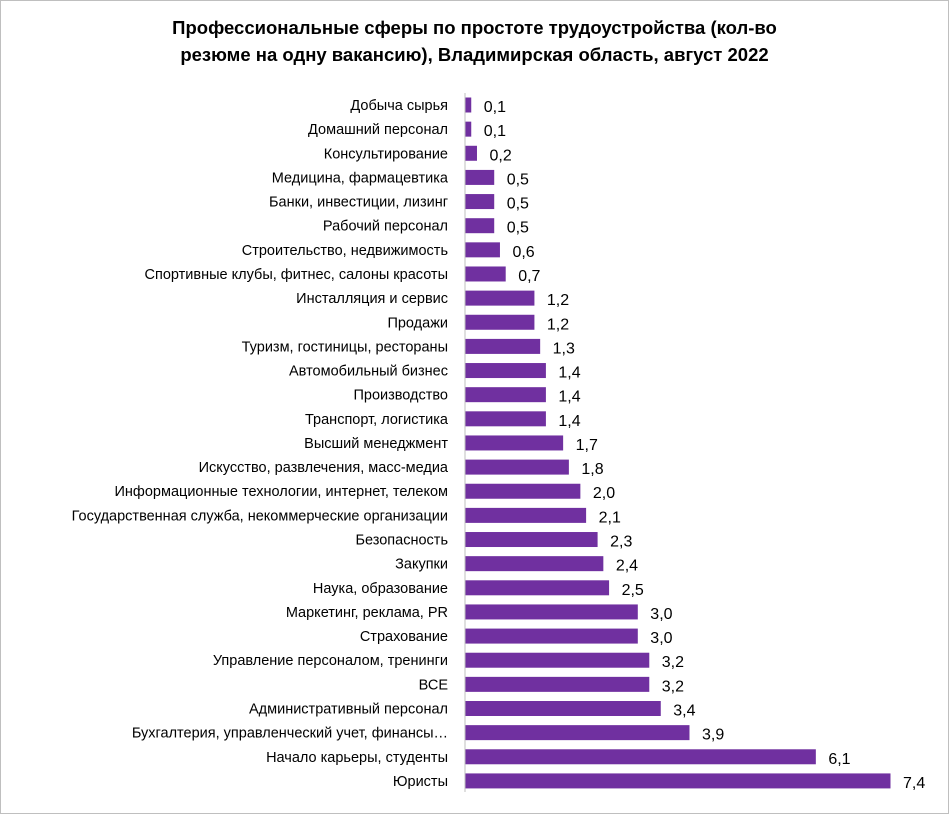  What do you see at coordinates (564, 348) in the screenshot?
I see `data-label: 1,3` at bounding box center [564, 348].